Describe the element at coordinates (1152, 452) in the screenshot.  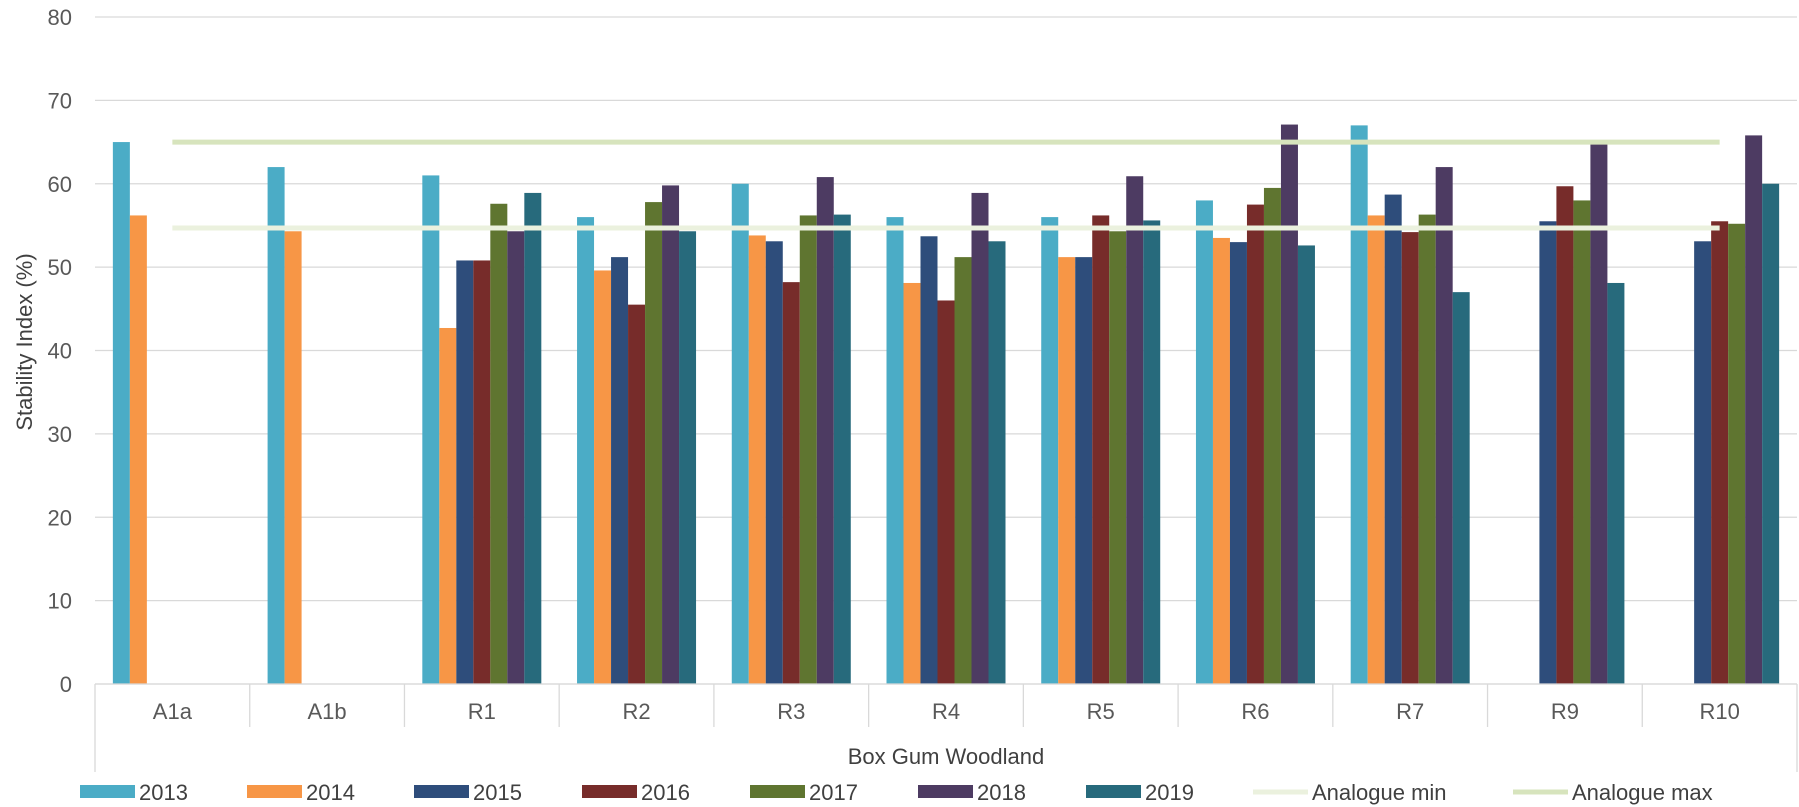
I see `bar-2019-R5` at that location.